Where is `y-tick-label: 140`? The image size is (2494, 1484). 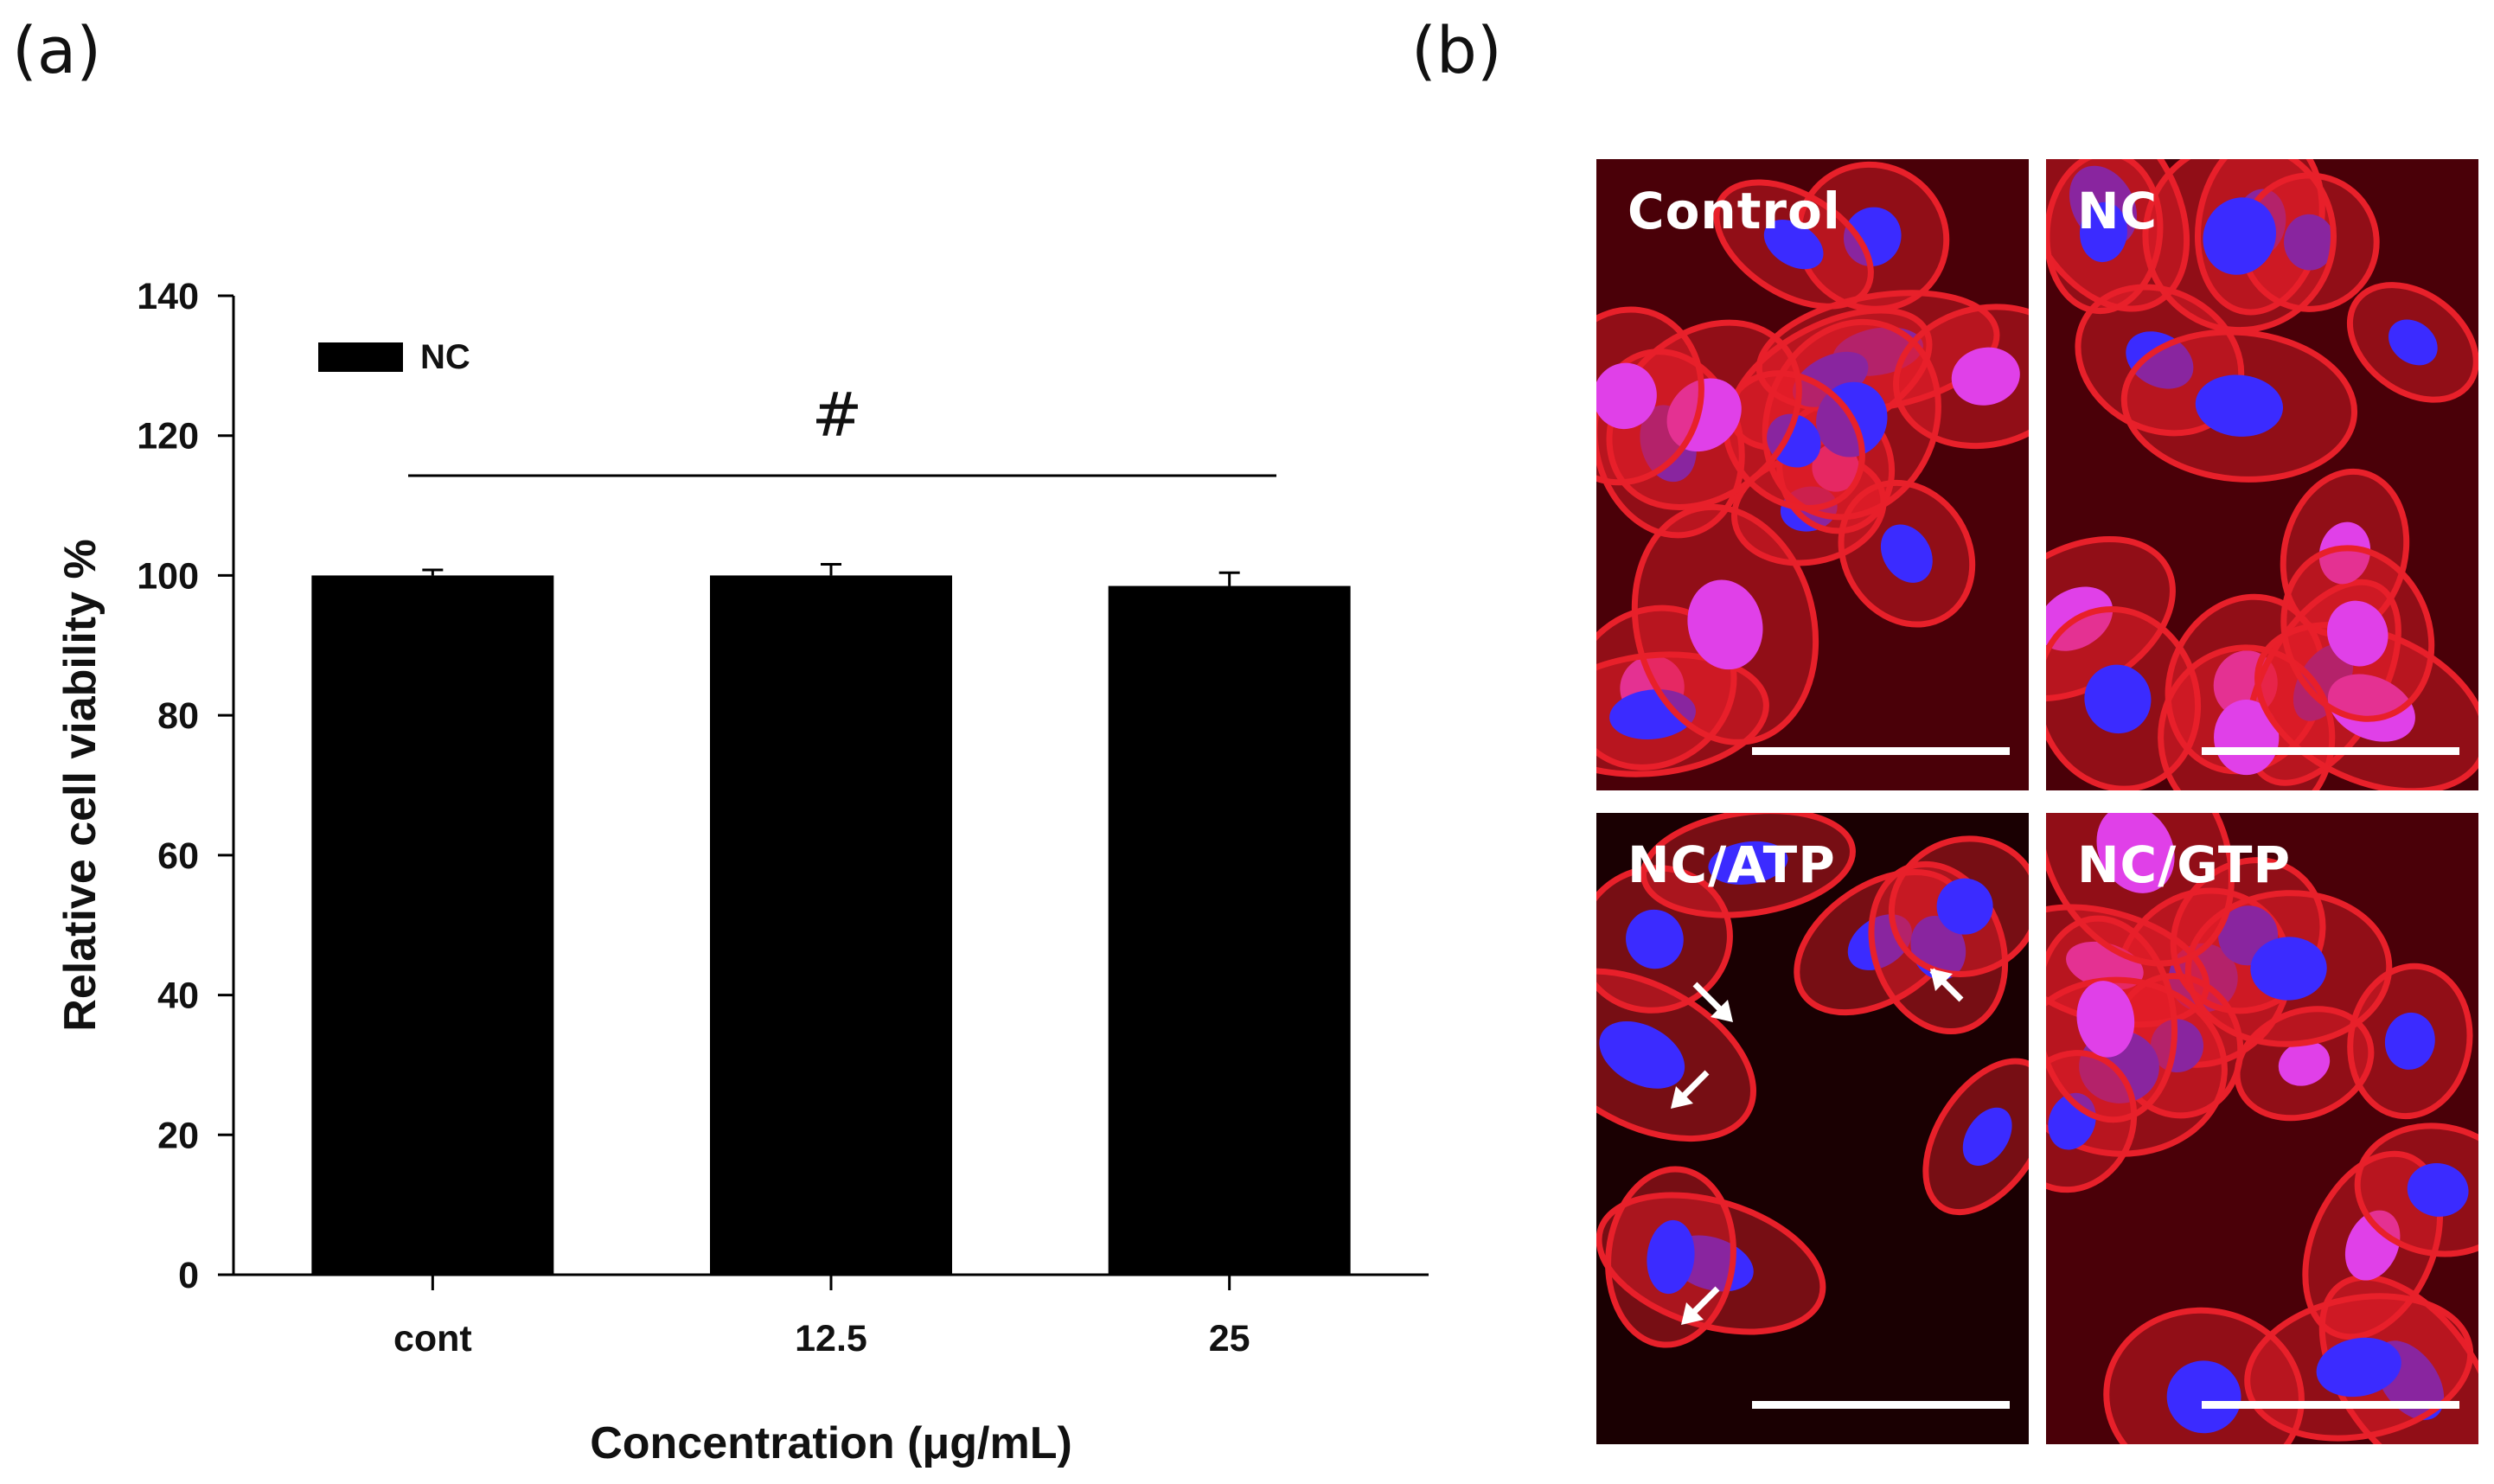
y-tick-label: 140 is located at coordinates (168, 296).